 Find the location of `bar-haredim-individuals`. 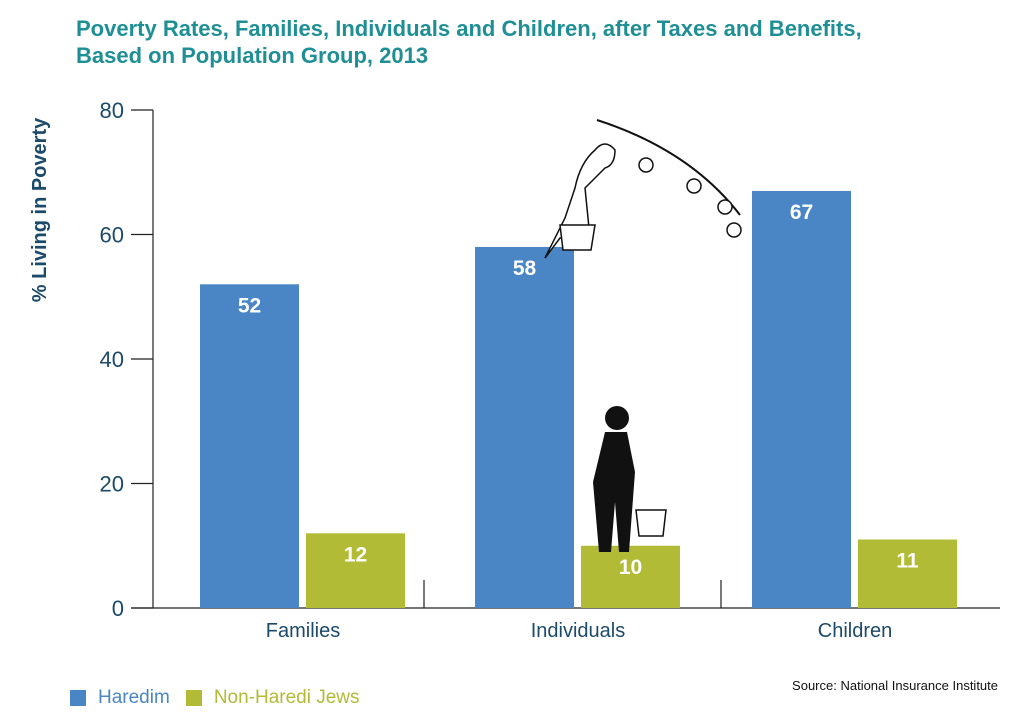

bar-haredim-individuals is located at coordinates (524, 427).